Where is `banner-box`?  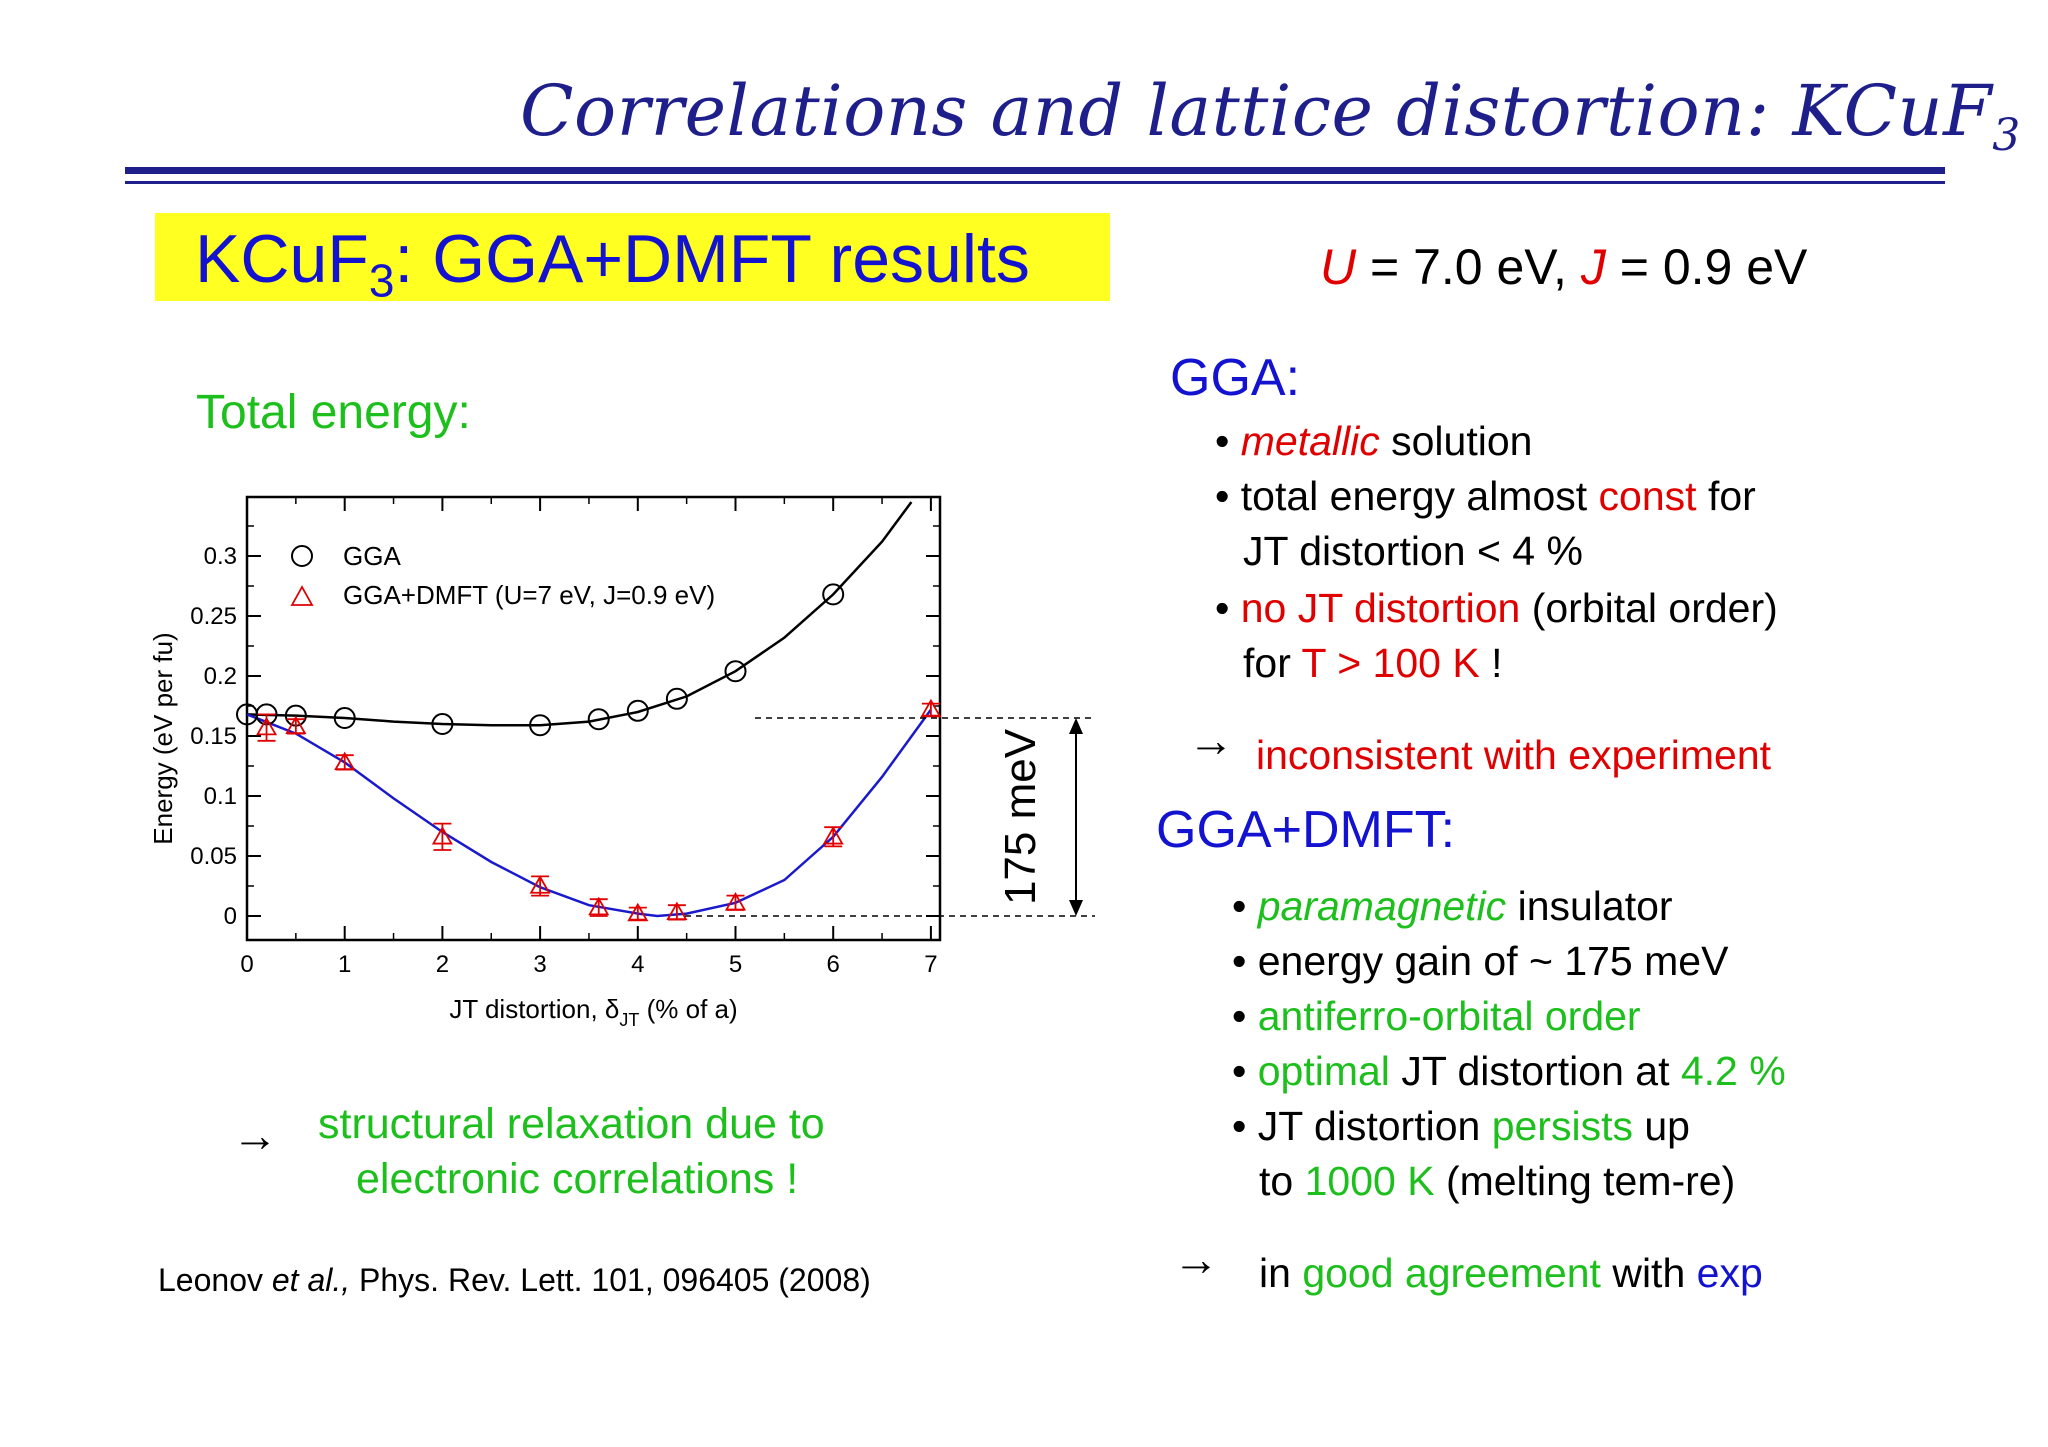
banner-box is located at coordinates (632, 257).